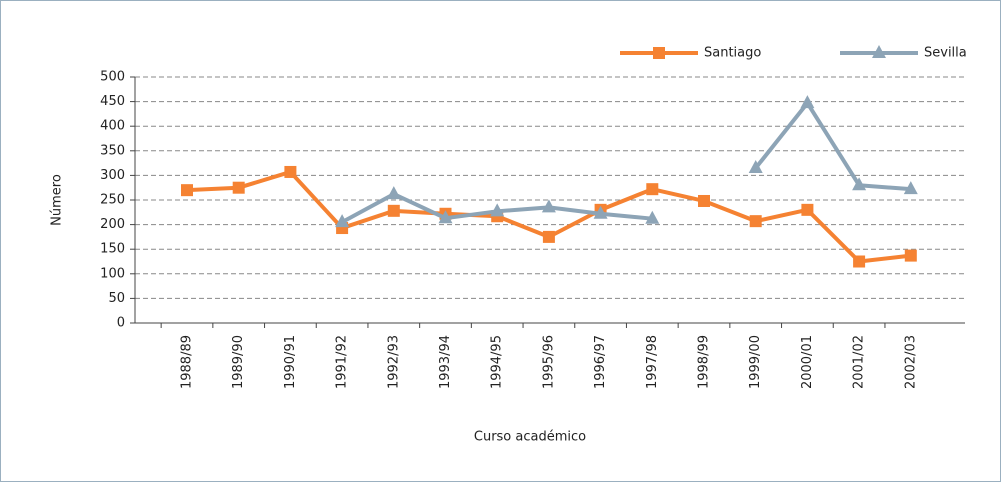 This screenshot has width=1001, height=482. Describe the element at coordinates (910, 362) in the screenshot. I see `x-tick-label: 2002/03` at that location.